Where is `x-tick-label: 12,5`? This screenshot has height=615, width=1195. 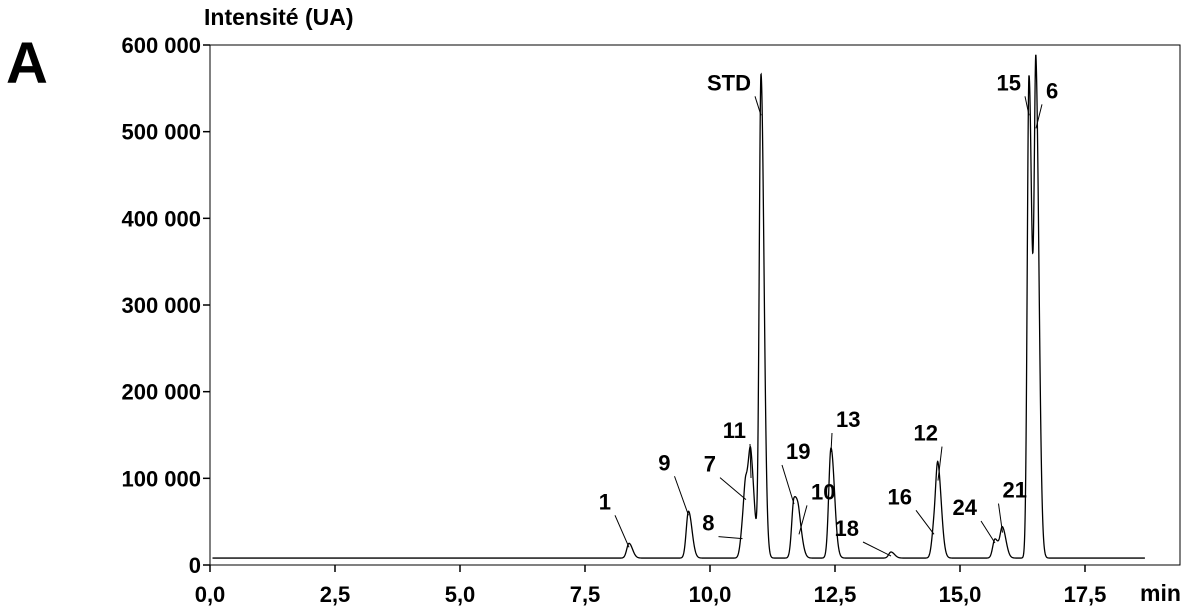 x-tick-label: 12,5 is located at coordinates (835, 594).